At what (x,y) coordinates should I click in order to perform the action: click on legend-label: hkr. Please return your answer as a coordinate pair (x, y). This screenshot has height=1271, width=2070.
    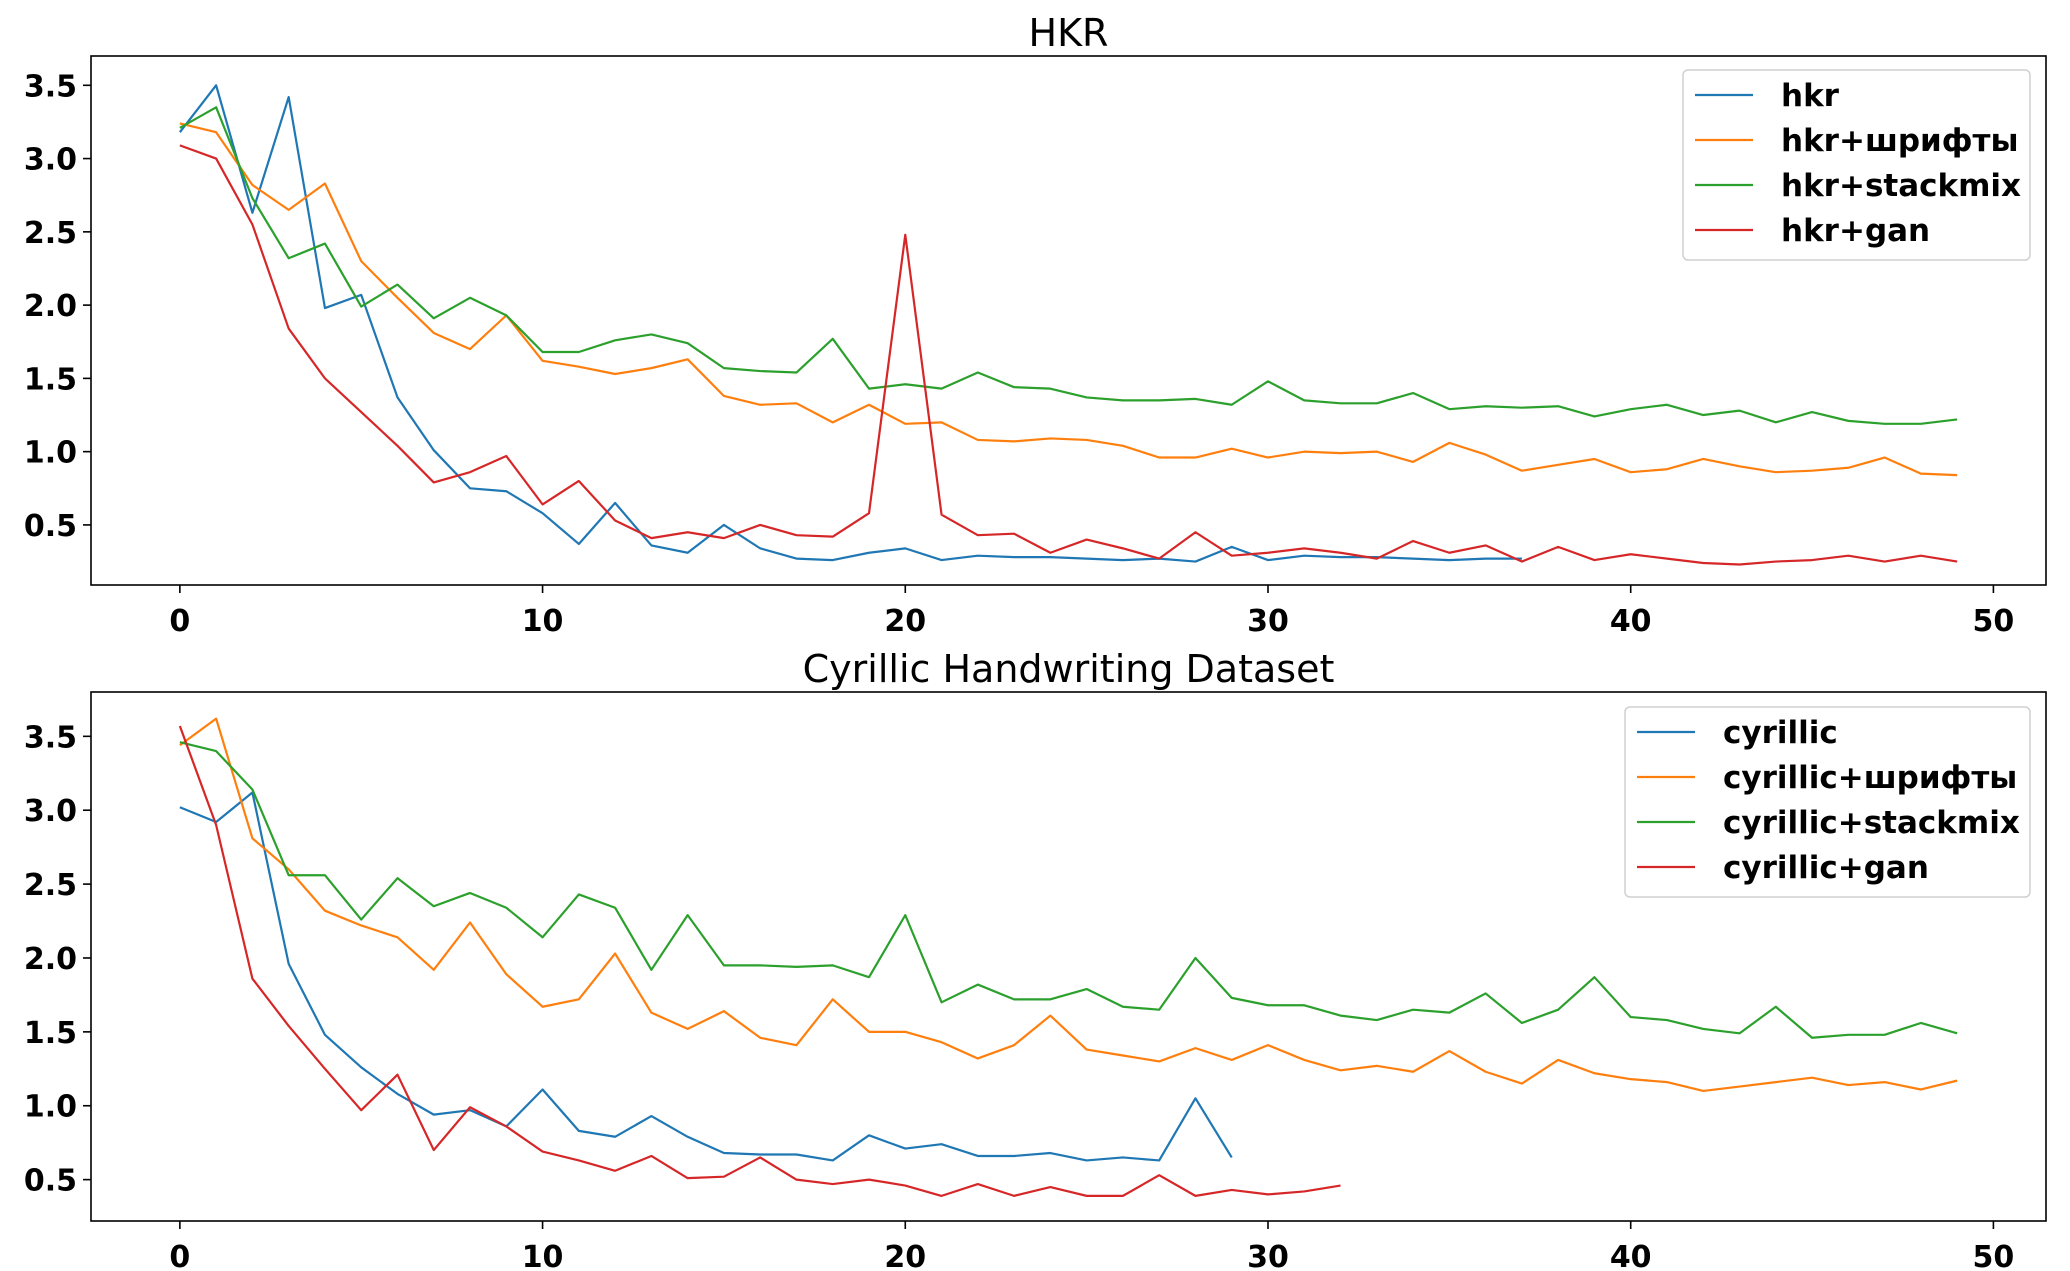
    Looking at the image, I should click on (1810, 96).